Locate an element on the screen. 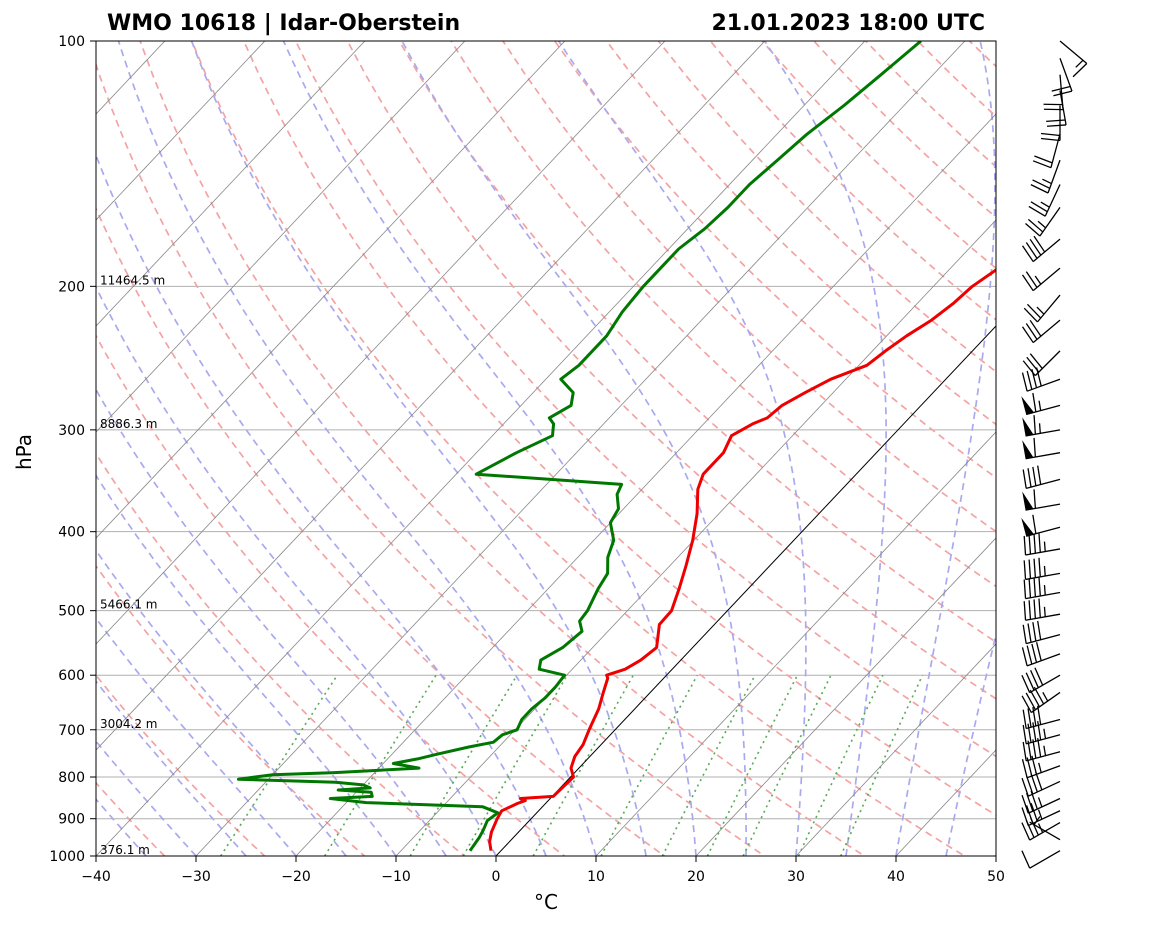  y-tick-label: 600 is located at coordinates (71, 676).